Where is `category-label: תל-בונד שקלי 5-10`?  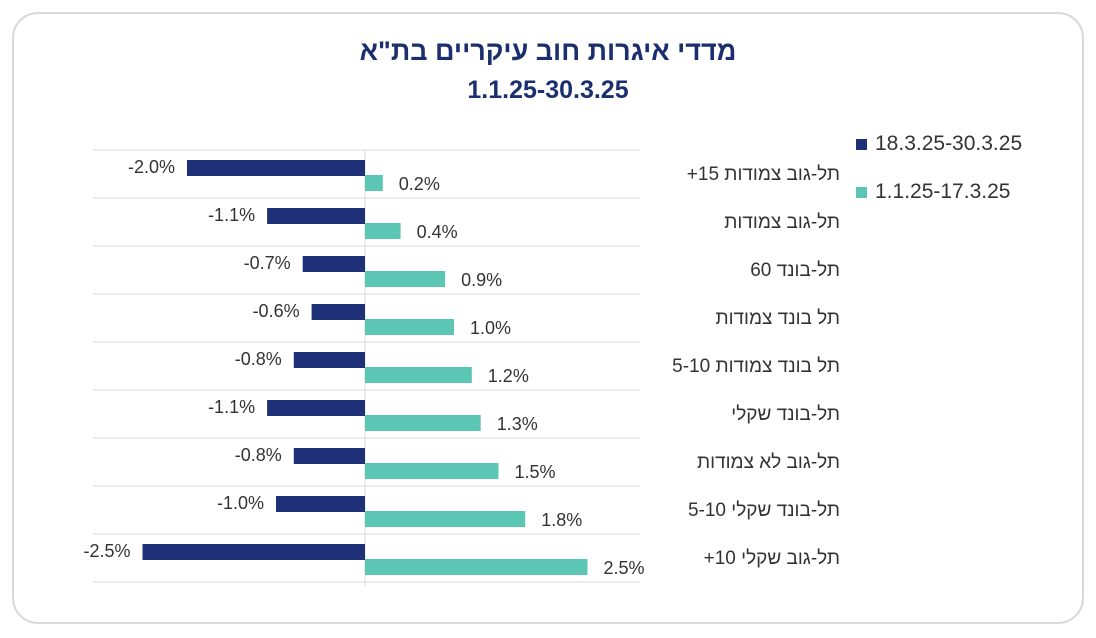 category-label: תל-בונד שקלי 5-10 is located at coordinates (764, 510).